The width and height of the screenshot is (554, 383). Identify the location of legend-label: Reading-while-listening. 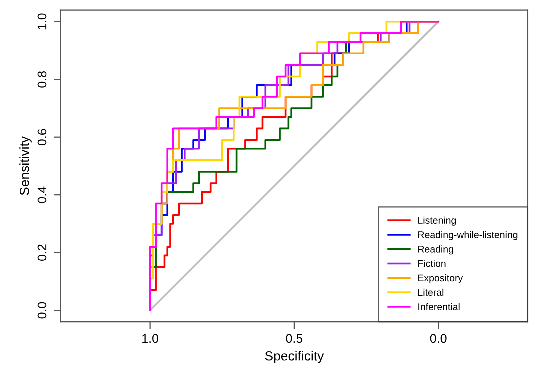
(468, 235).